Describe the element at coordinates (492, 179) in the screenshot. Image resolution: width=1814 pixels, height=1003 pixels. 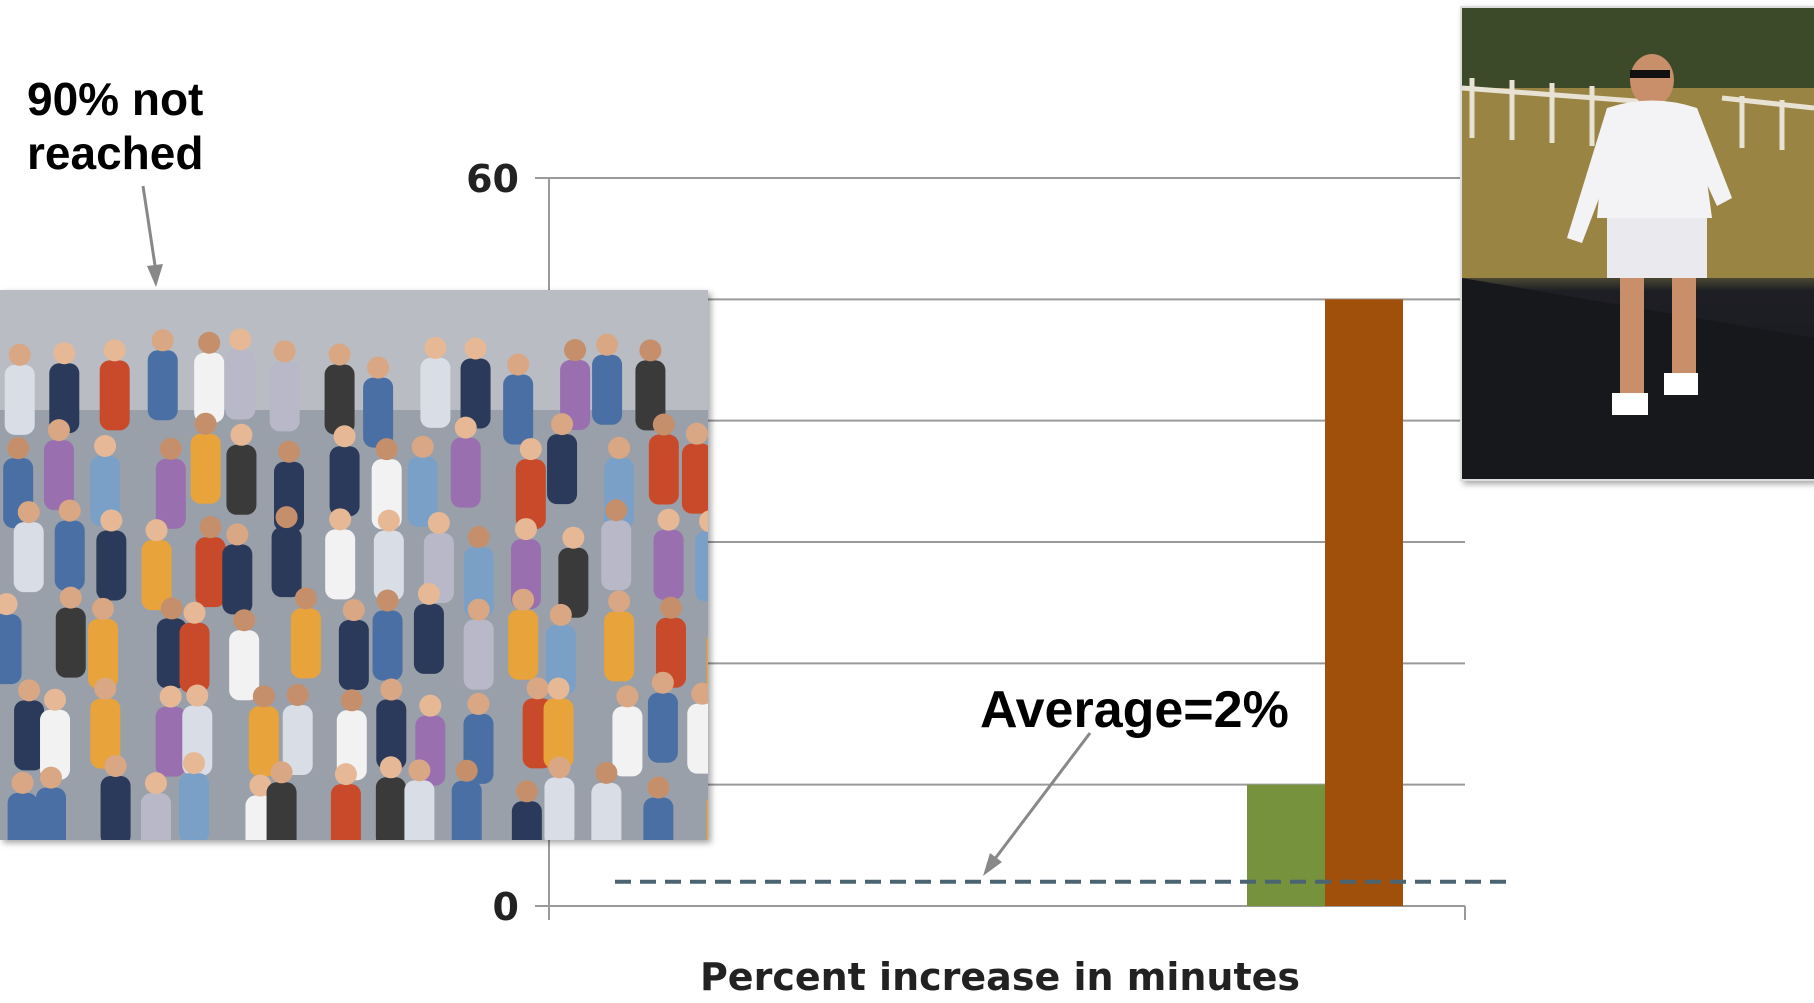
I see `y-tick-label: 60` at that location.